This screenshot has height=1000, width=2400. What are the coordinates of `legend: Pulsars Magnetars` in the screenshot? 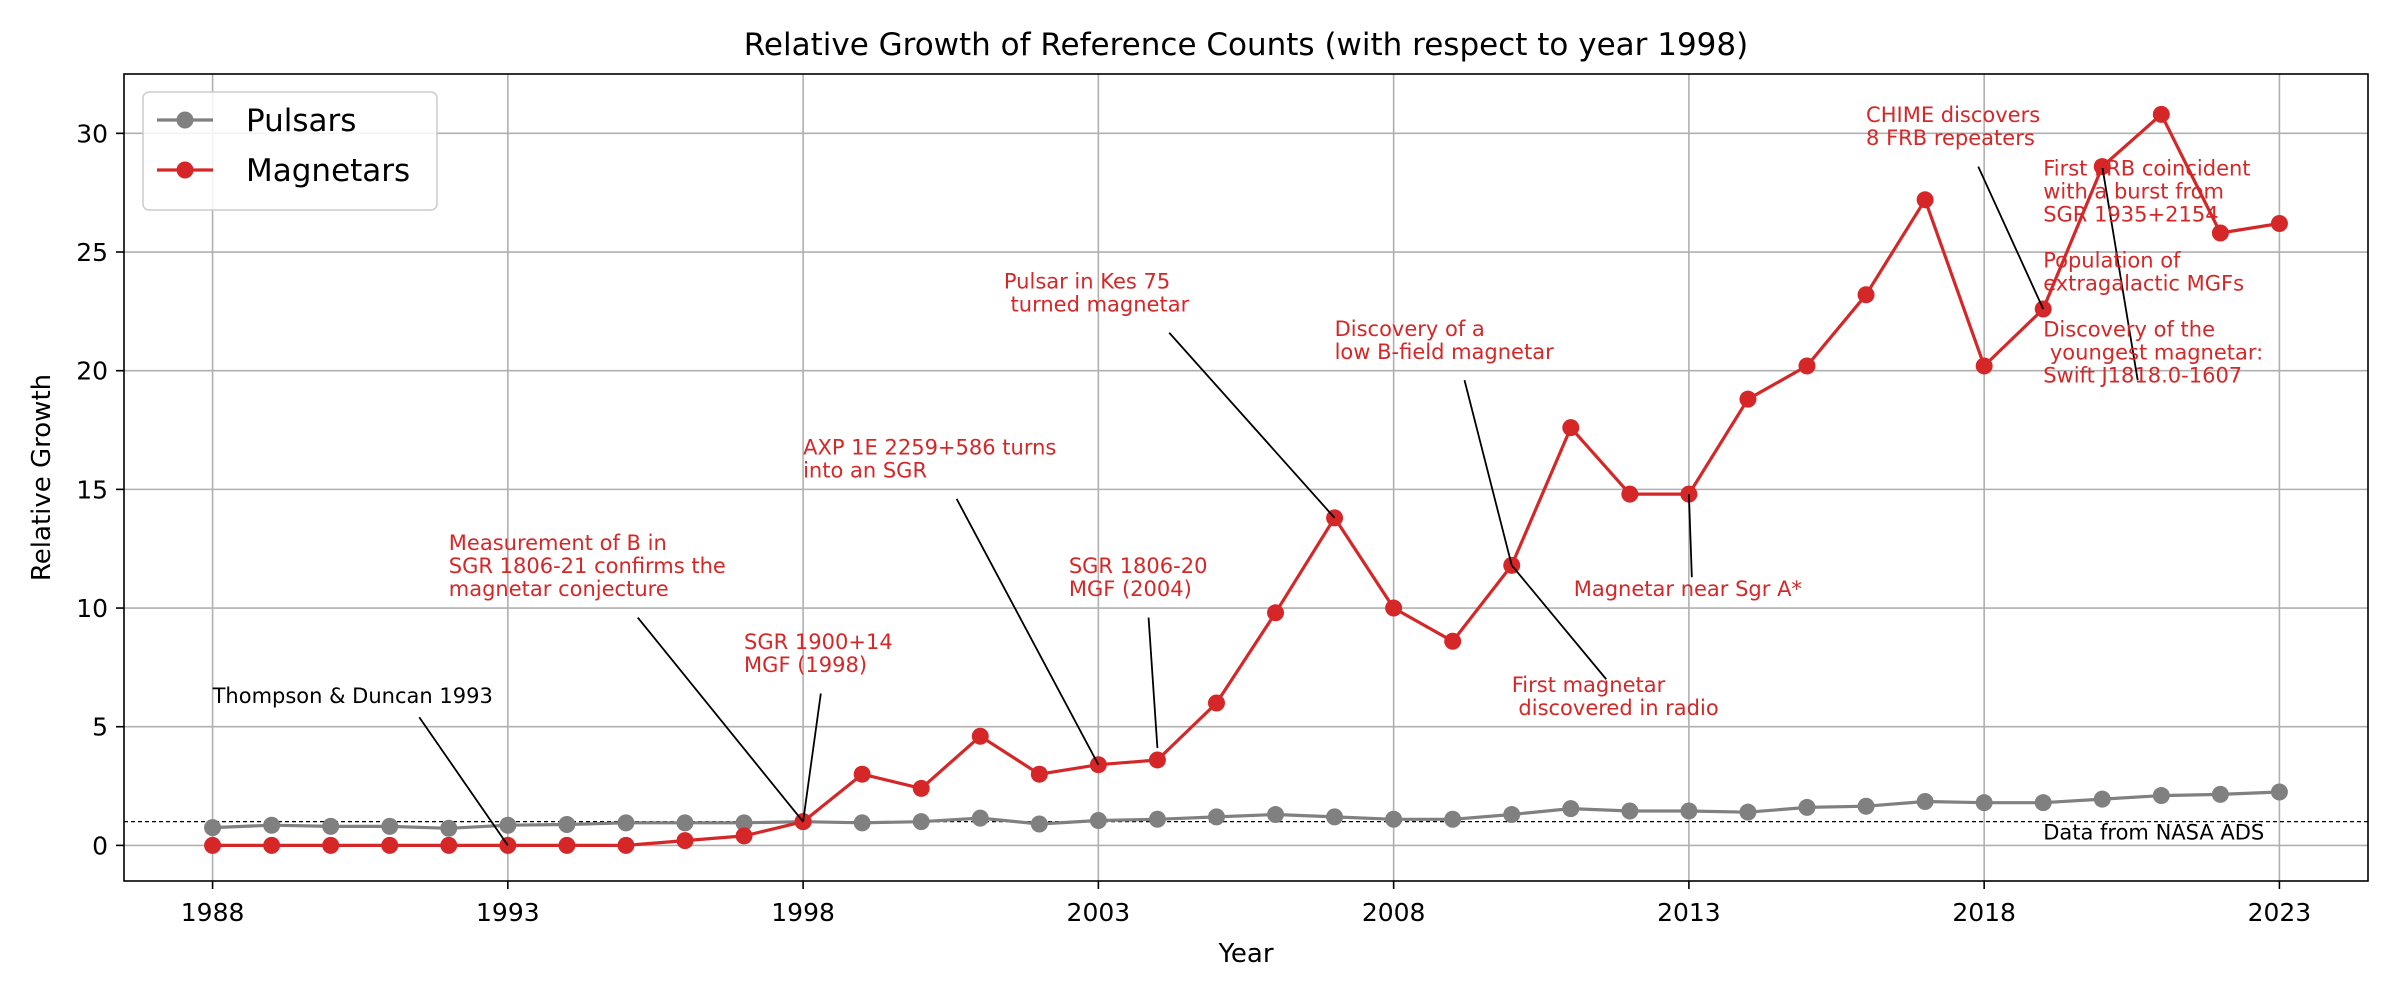 It's located at (290, 151).